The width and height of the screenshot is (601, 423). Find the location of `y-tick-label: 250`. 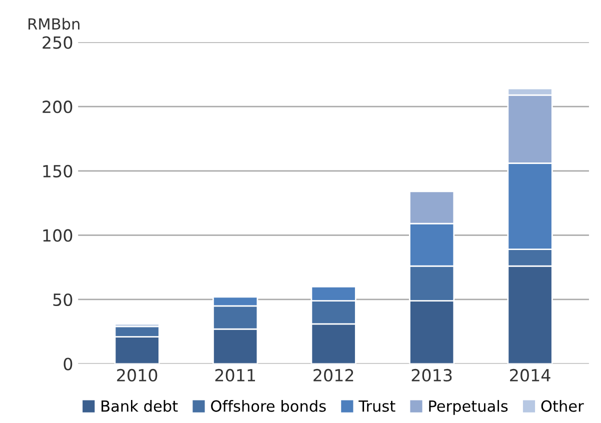

y-tick-label: 250 is located at coordinates (57, 42).